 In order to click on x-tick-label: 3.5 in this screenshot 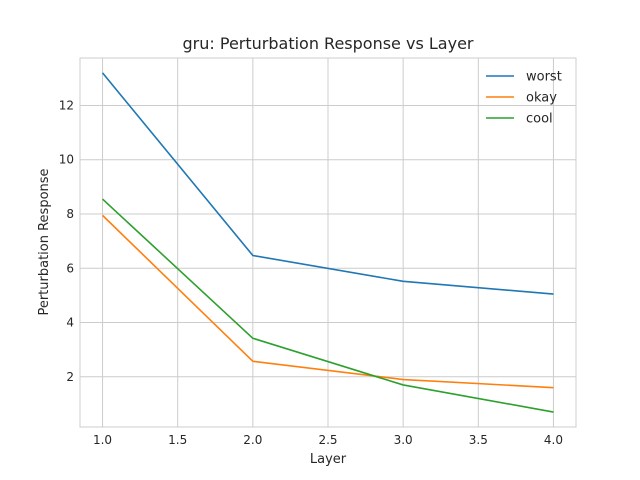, I will do `click(478, 440)`.